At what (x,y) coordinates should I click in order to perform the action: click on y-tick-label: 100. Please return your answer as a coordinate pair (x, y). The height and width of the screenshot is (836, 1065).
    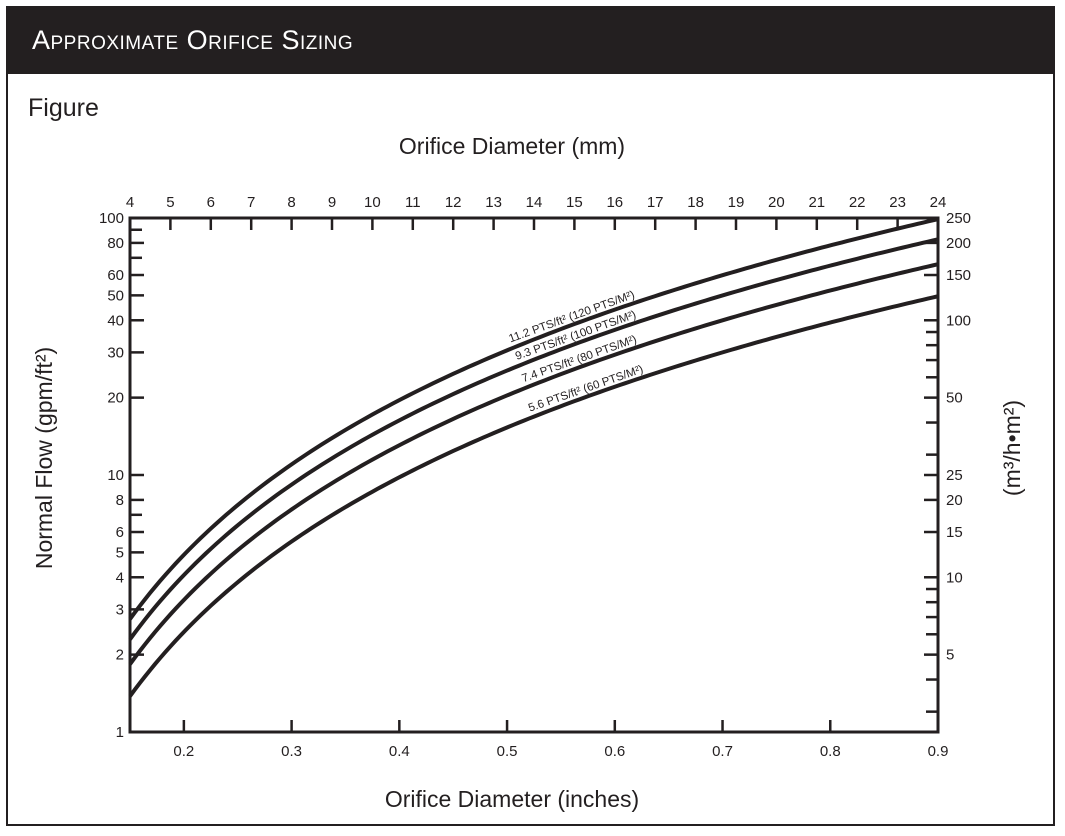
    Looking at the image, I should click on (111, 218).